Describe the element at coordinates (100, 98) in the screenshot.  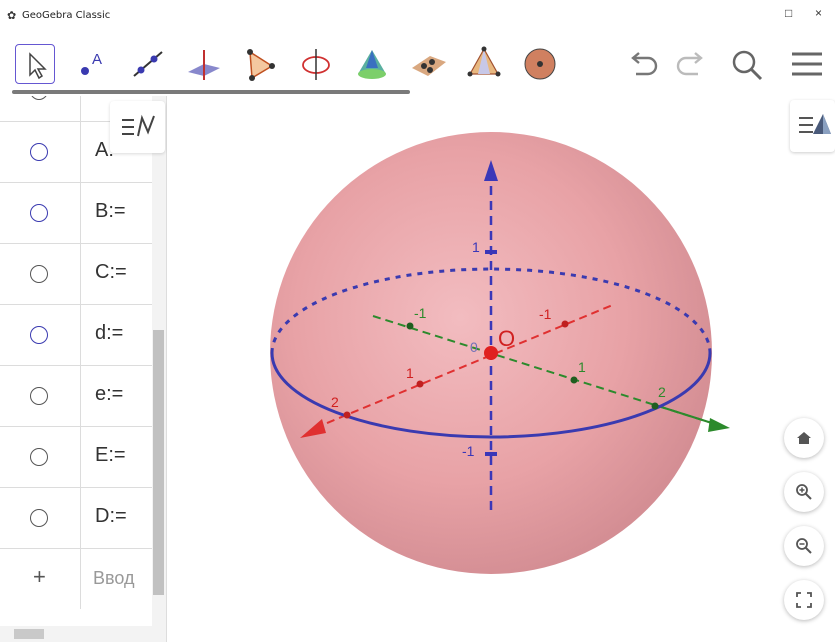
I see `object-name: 1` at that location.